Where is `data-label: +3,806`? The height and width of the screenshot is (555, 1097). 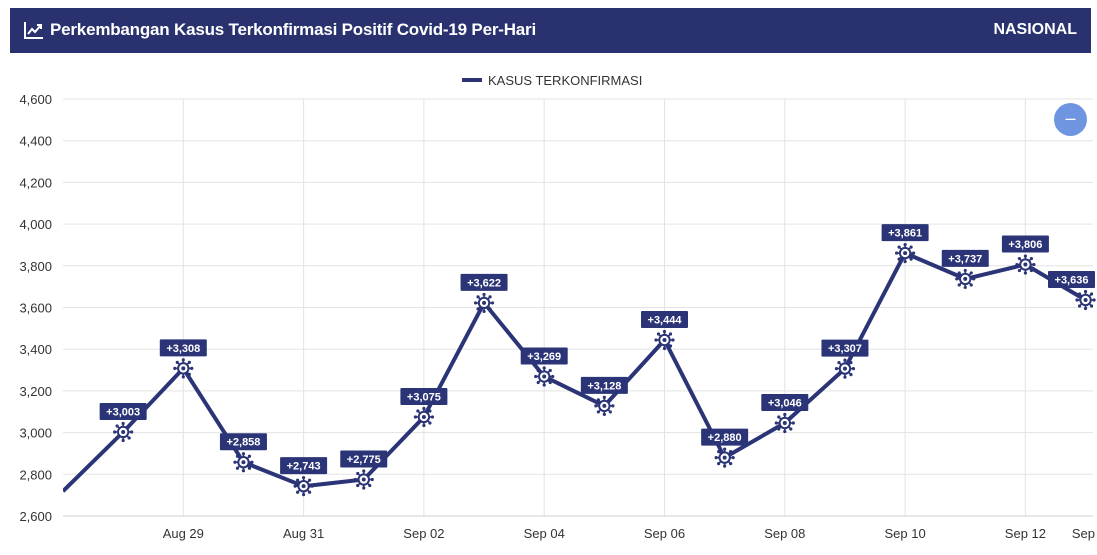 data-label: +3,806 is located at coordinates (1025, 244).